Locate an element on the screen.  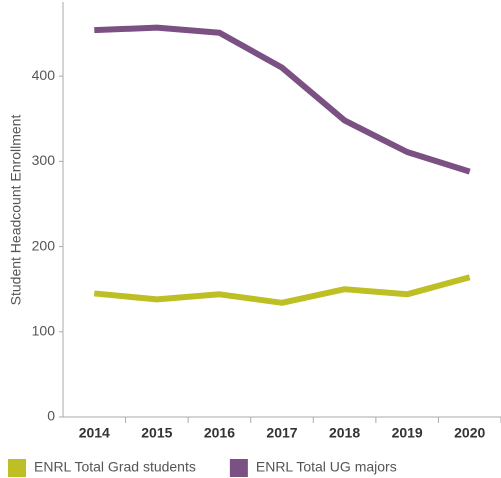
x-tick-label: 2019 is located at coordinates (407, 433).